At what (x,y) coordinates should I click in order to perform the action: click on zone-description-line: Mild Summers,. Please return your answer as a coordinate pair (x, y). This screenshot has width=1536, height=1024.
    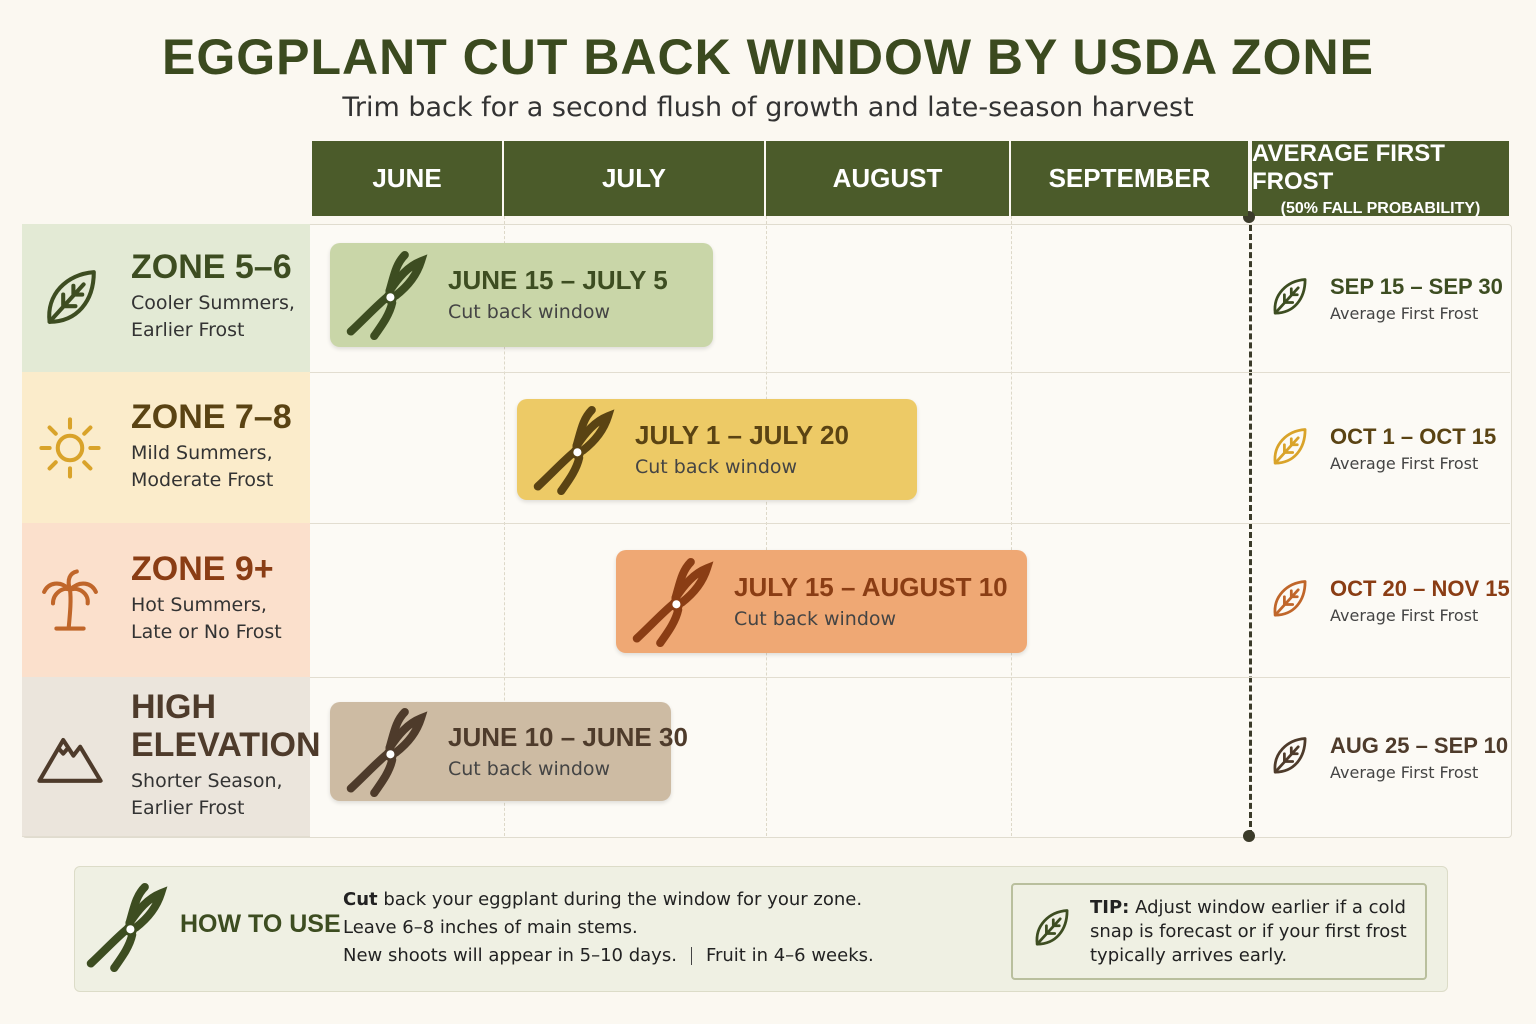
    Looking at the image, I should click on (202, 452).